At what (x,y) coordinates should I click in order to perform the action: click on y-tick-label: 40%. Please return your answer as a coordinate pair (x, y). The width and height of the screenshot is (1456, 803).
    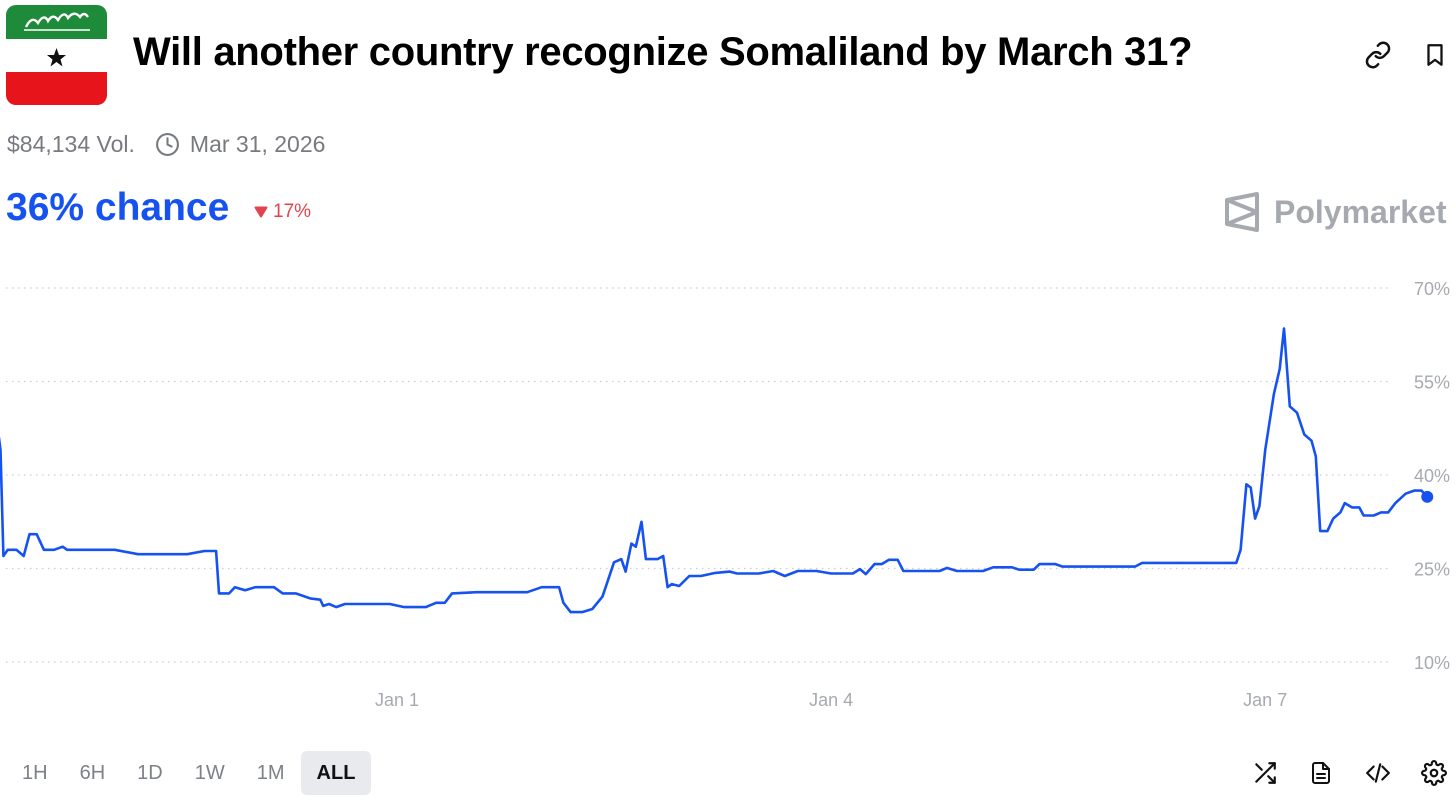
    Looking at the image, I should click on (1432, 476).